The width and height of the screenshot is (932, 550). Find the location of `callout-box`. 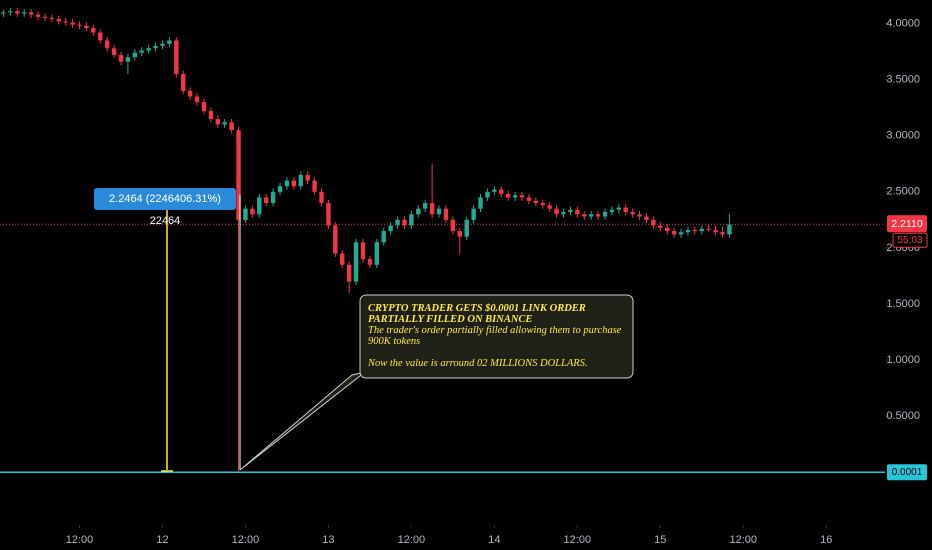

callout-box is located at coordinates (496, 336).